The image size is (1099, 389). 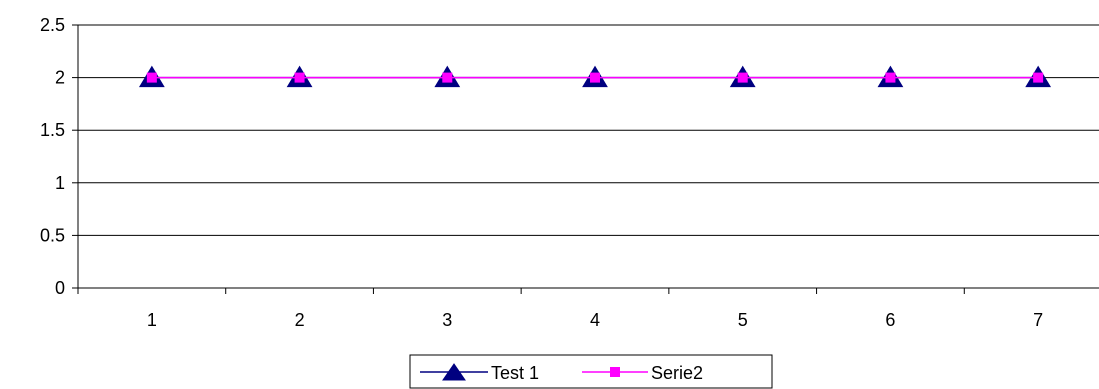 What do you see at coordinates (560, 309) in the screenshot?
I see `x-axis-ticks: 1 2 3 4 5 6 7` at bounding box center [560, 309].